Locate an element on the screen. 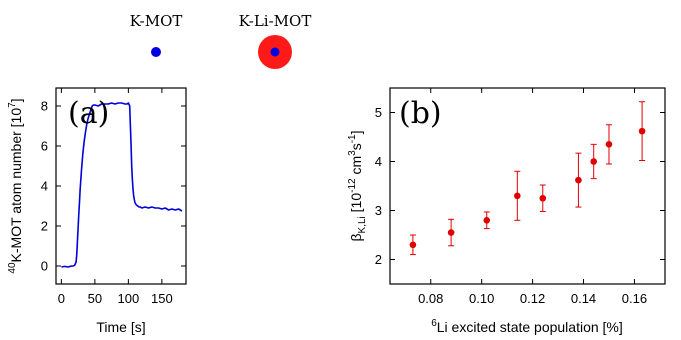  ylabel-a-close: ] is located at coordinates (16, 100).